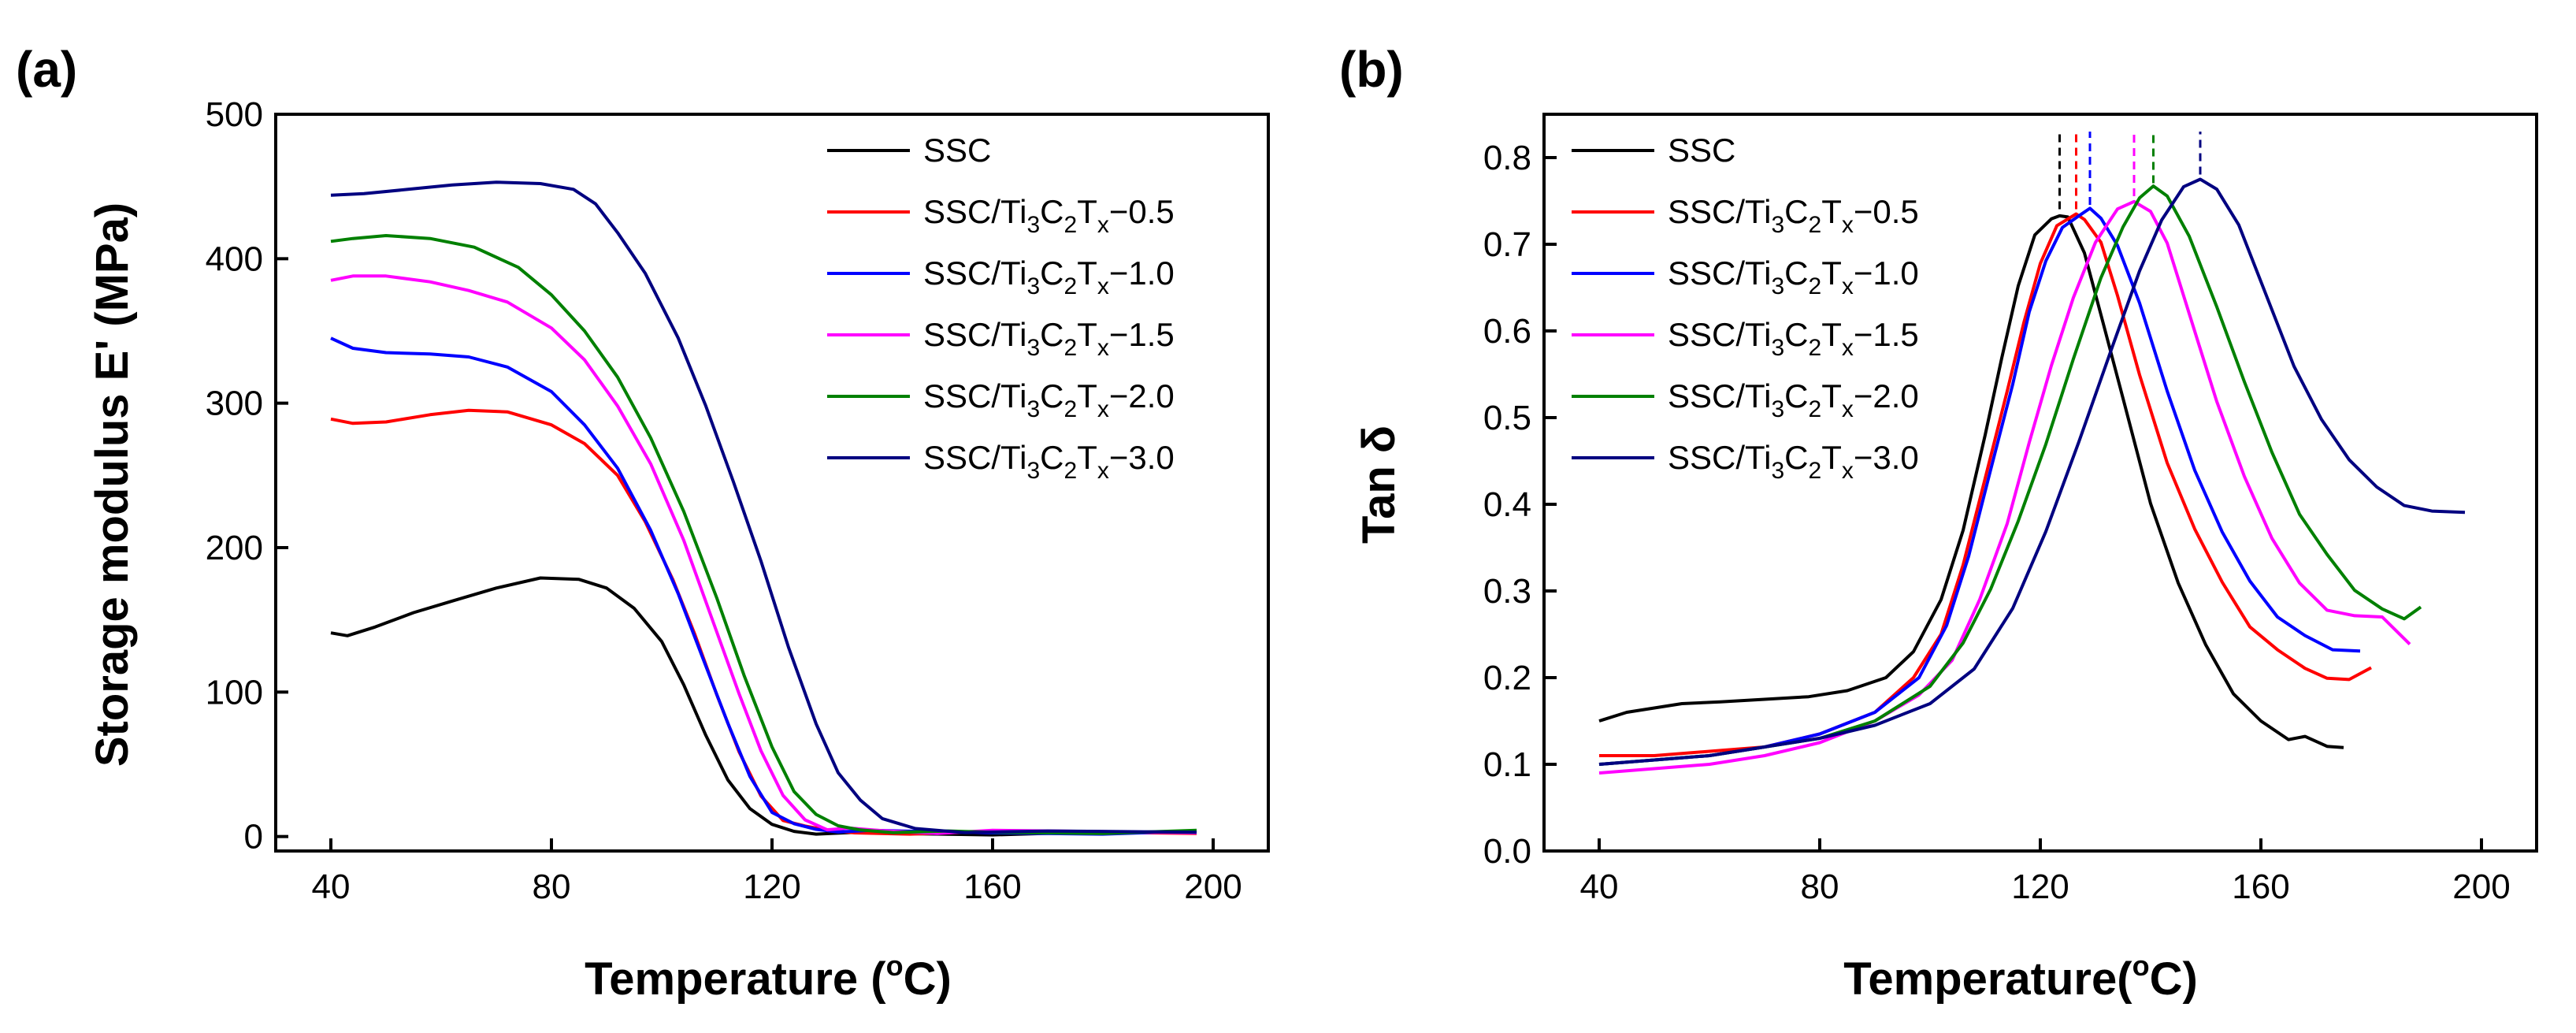  I want to click on panel-a-xtick-label: 160, so click(992, 887).